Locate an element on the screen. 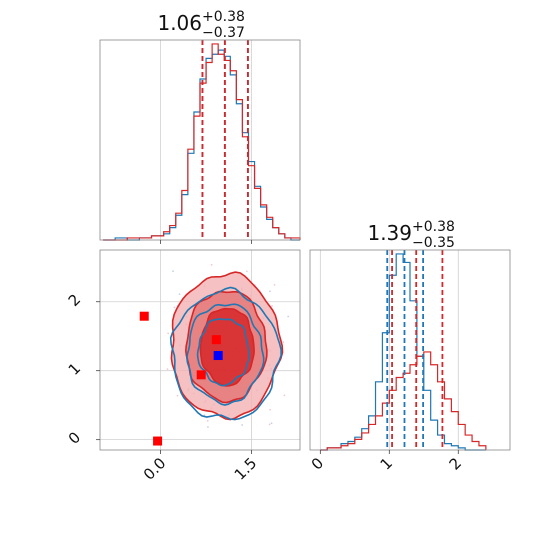  marginal-p1-title-upper: +0.38 is located at coordinates (433, 227).